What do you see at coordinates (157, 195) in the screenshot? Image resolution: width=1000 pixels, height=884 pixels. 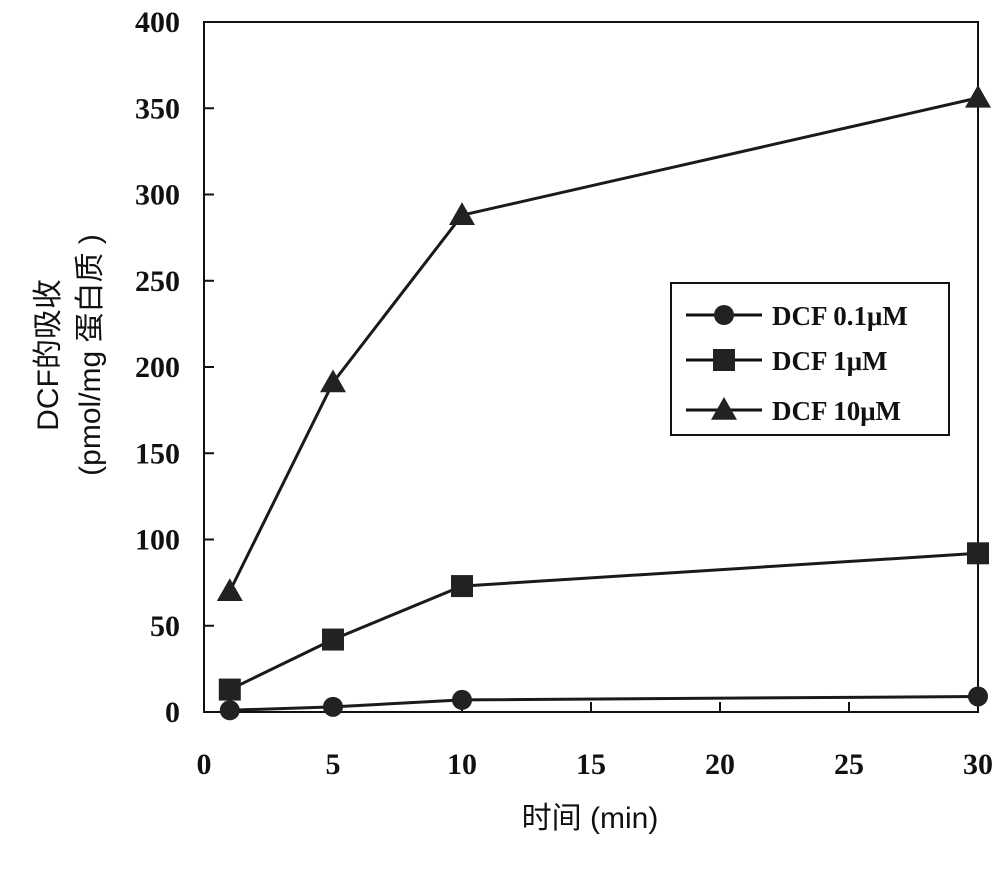 I see `y-tick-label: 300` at bounding box center [157, 195].